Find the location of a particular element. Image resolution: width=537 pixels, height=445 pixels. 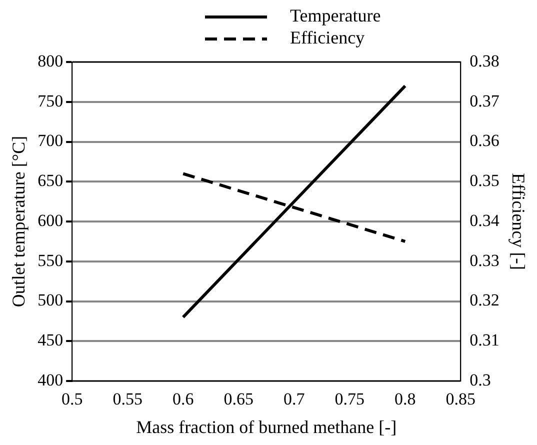

y2-tick-label: 0.33 is located at coordinates (485, 260).